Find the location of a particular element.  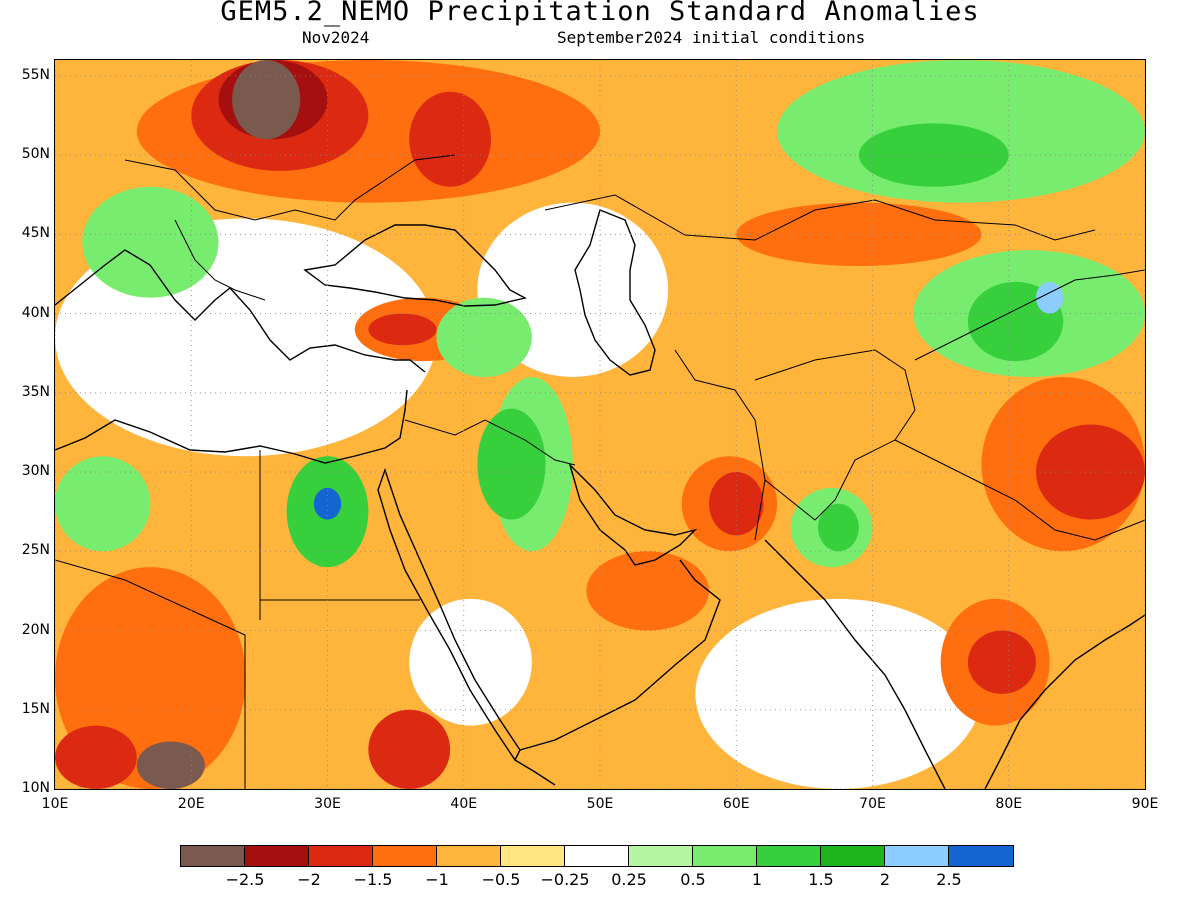

border-kazakhstan is located at coordinates (820, 217).